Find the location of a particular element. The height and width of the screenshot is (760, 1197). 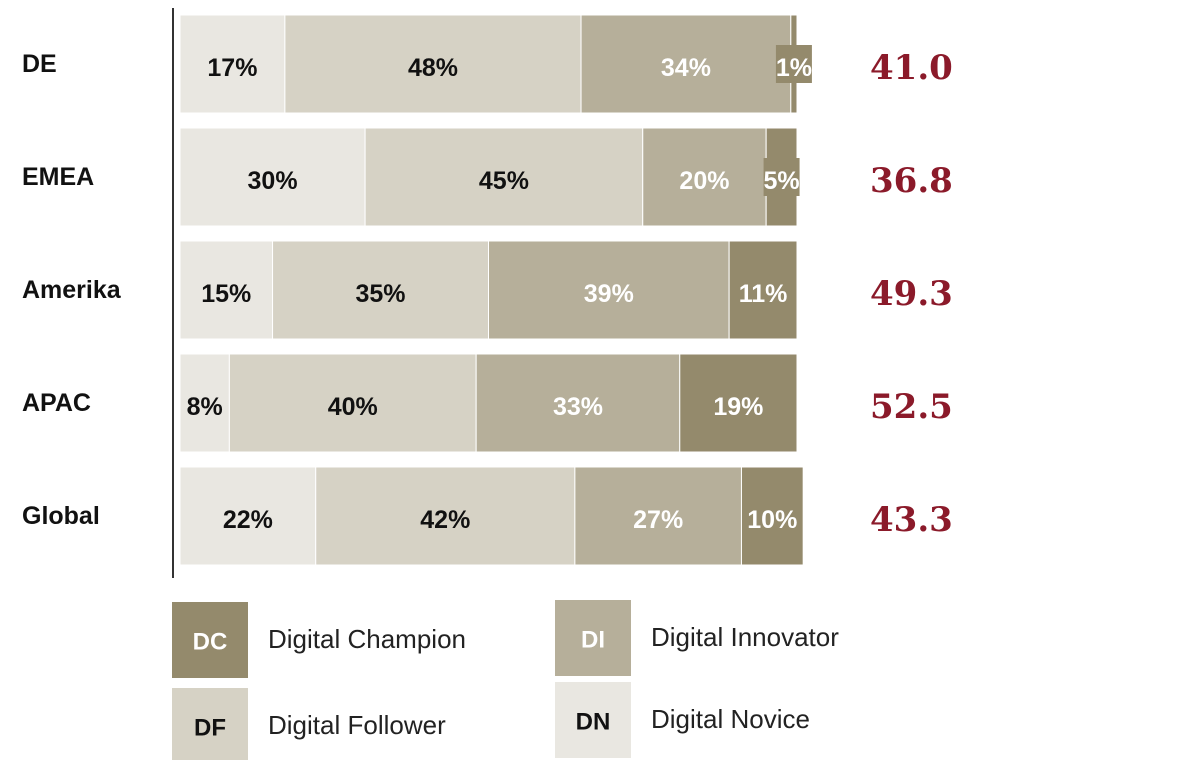

data-label: 17% is located at coordinates (232, 68).